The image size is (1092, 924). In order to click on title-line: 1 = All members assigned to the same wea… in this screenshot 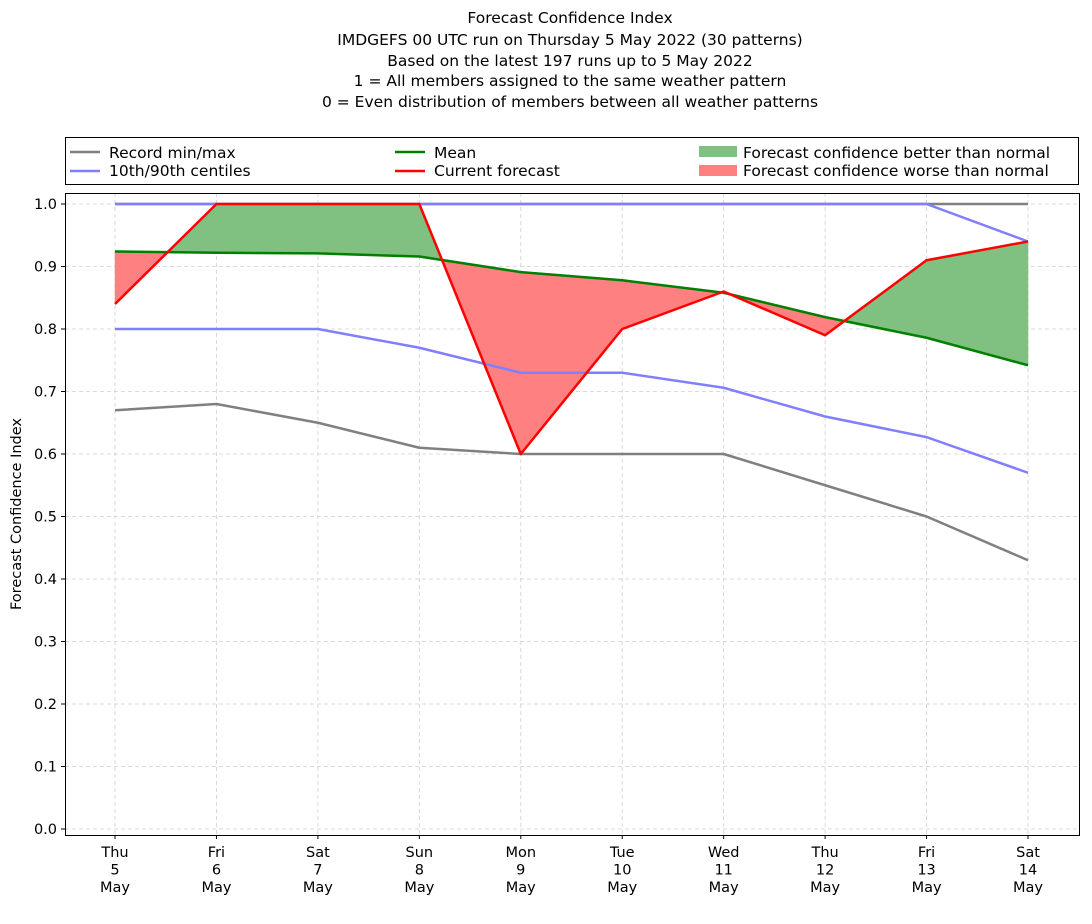, I will do `click(570, 81)`.